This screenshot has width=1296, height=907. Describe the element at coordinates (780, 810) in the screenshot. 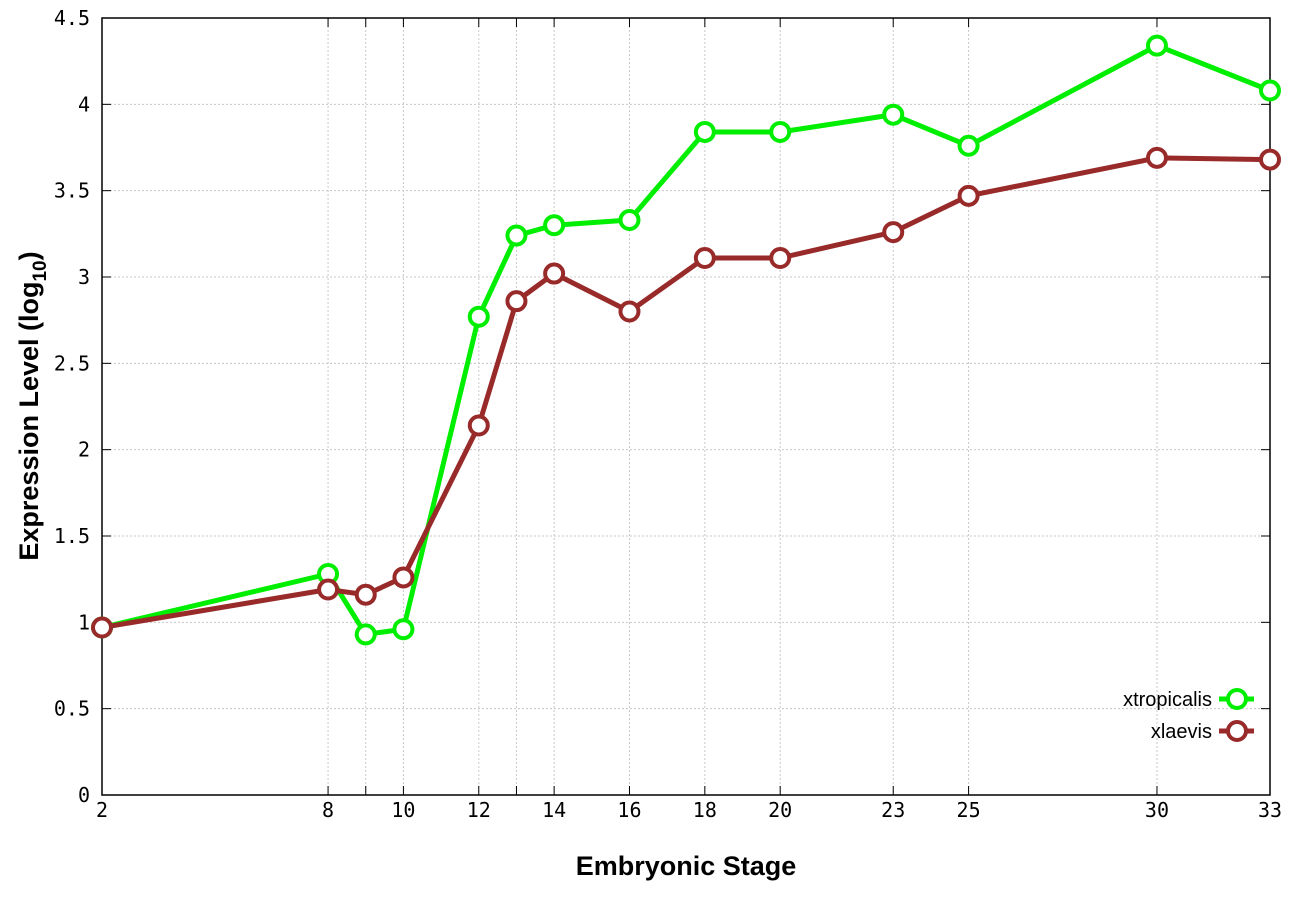

I see `x-tick-label: 20` at that location.